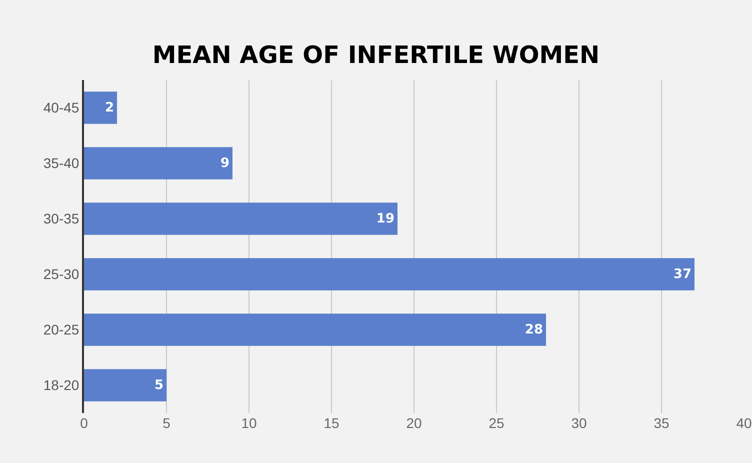 Image resolution: width=752 pixels, height=463 pixels. What do you see at coordinates (682, 274) in the screenshot?
I see `data-label: 37` at bounding box center [682, 274].